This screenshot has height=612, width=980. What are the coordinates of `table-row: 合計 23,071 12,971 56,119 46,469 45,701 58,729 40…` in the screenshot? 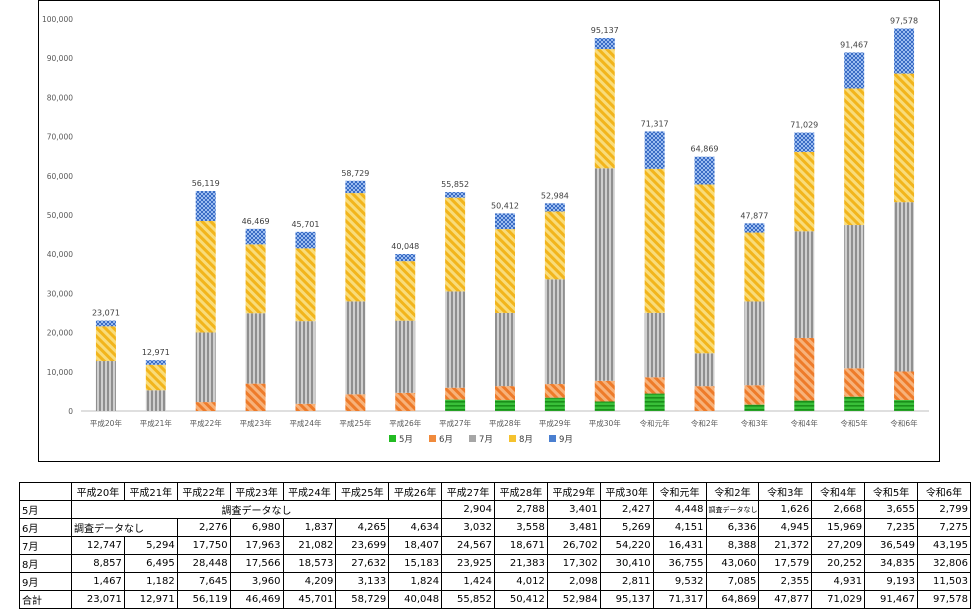 It's located at (495, 599).